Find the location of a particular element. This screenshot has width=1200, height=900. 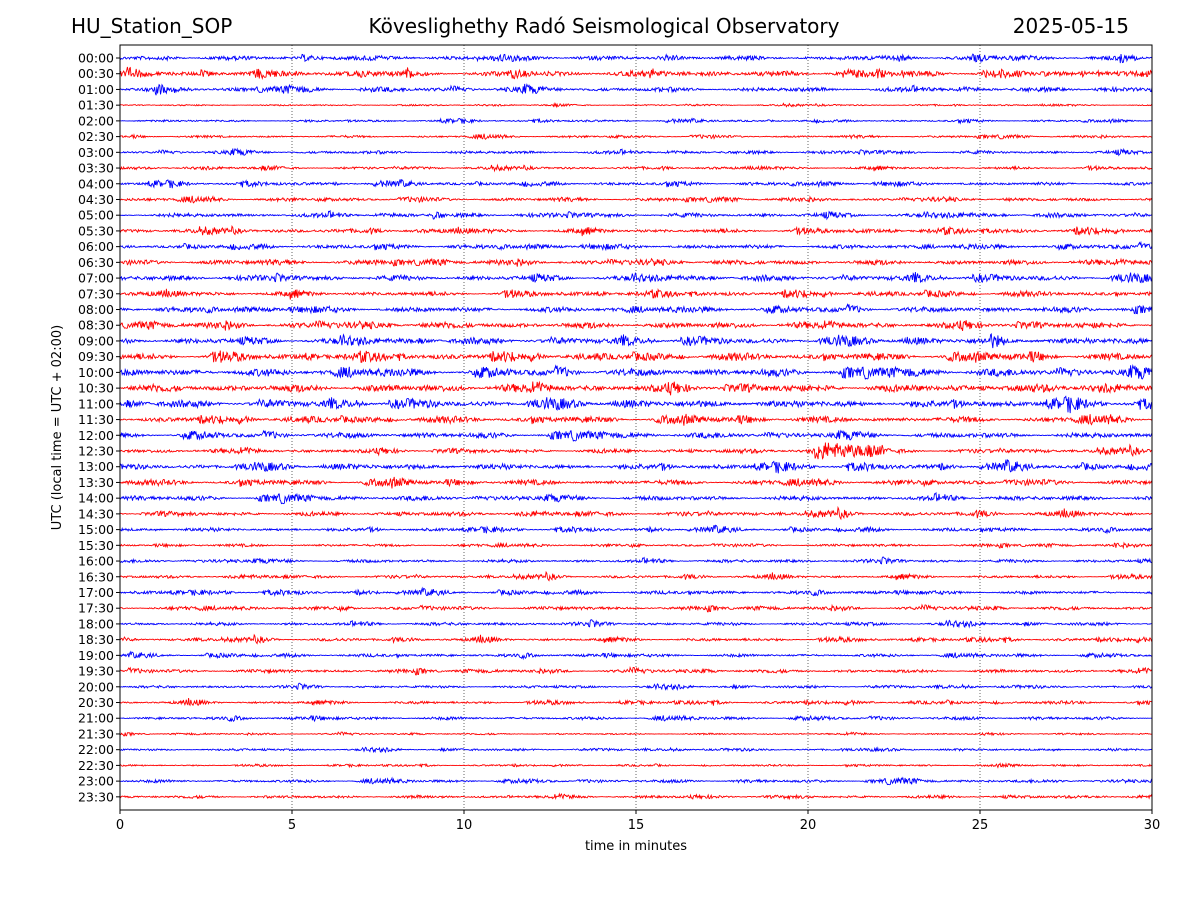

y-tick-label: 03:00 is located at coordinates (96, 152).